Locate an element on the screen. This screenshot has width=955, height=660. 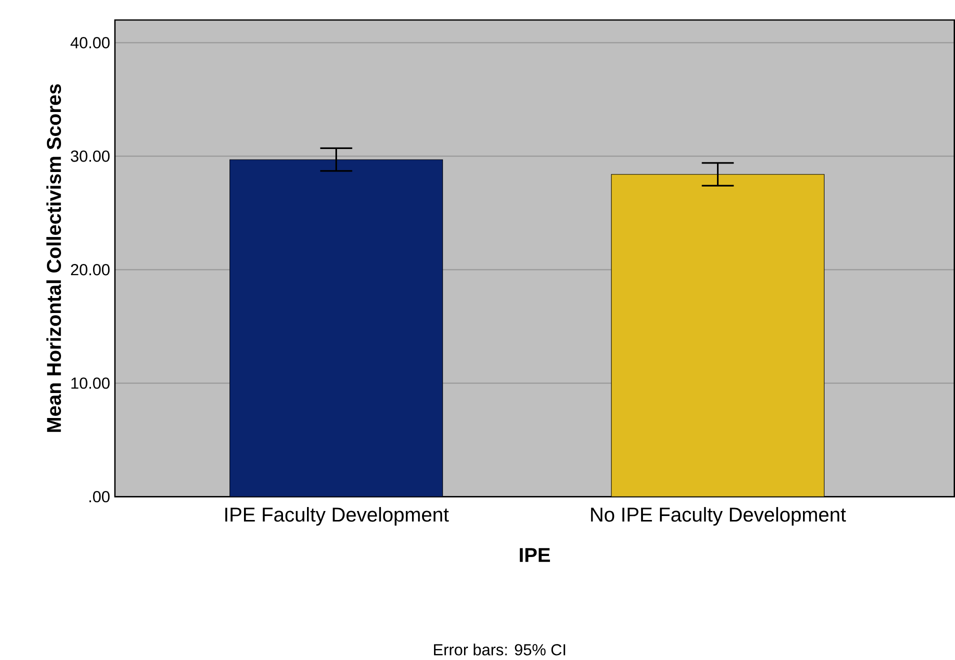
text: Error bars: 95% CI is located at coordinates (500, 650).